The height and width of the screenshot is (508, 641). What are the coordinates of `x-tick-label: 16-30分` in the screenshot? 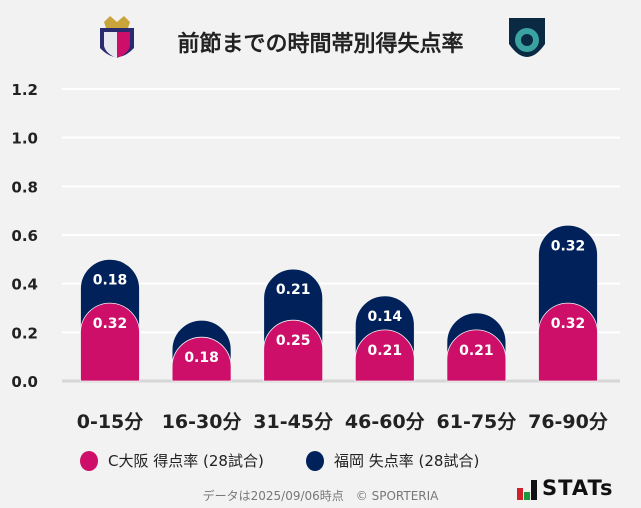 It's located at (202, 422).